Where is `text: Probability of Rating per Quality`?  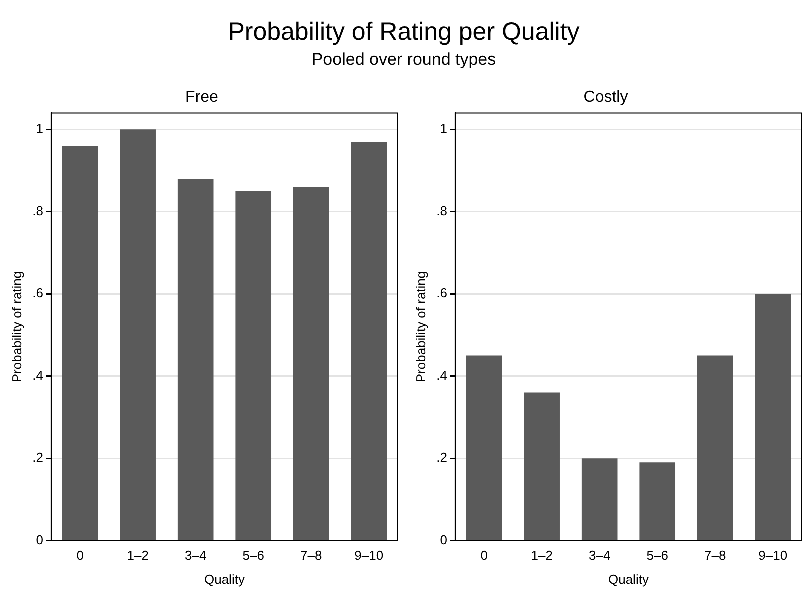
text: Probability of Rating per Quality is located at coordinates (404, 32).